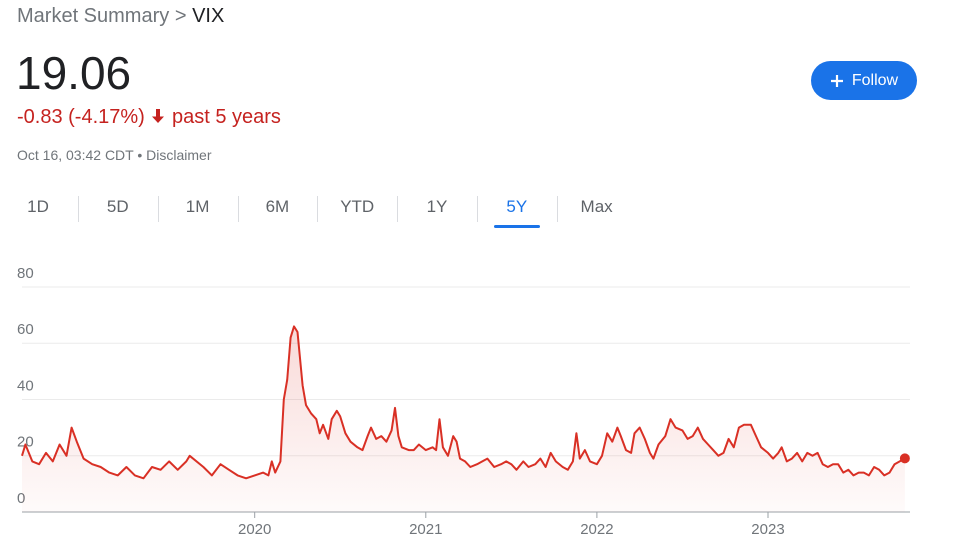 The width and height of the screenshot is (975, 558). Describe the element at coordinates (437, 206) in the screenshot. I see `tab: 1Y` at that location.